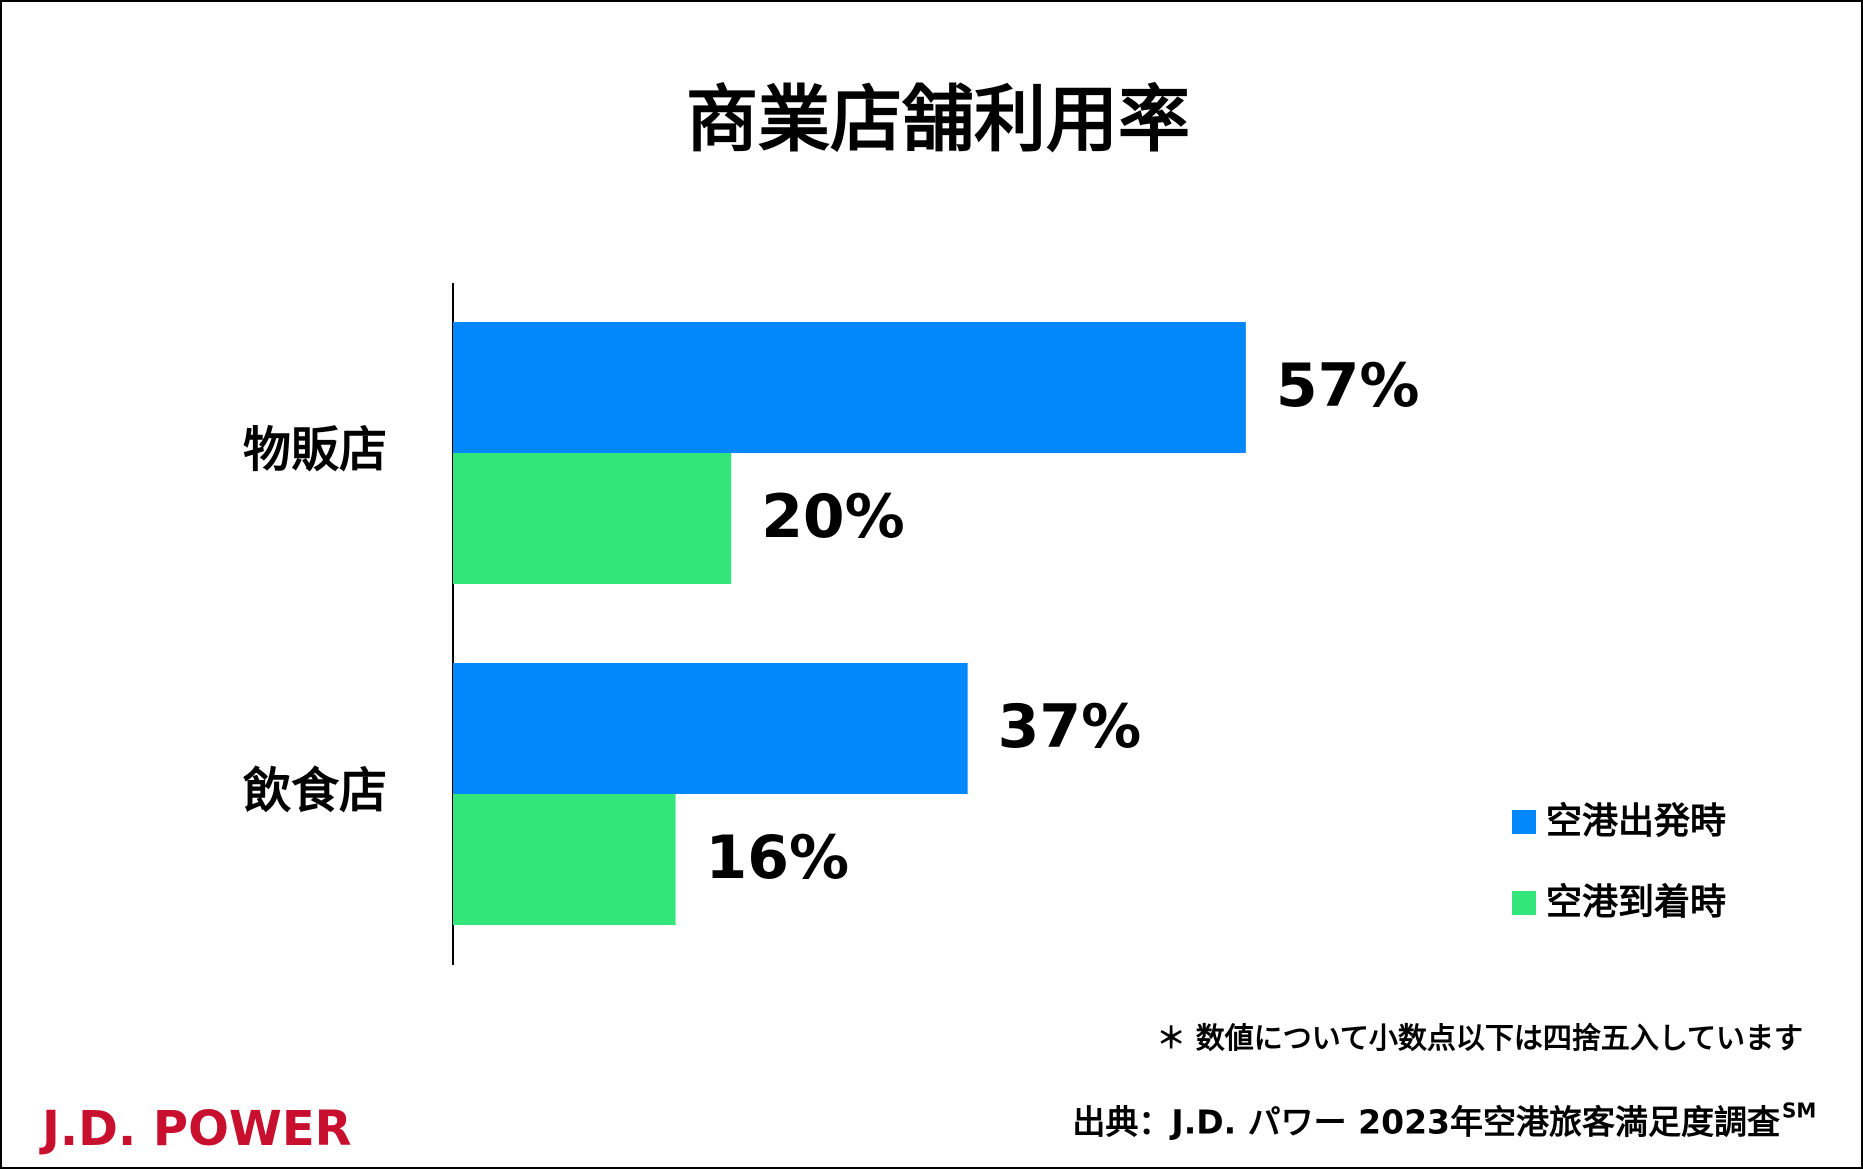 This screenshot has height=1169, width=1863. What do you see at coordinates (1636, 902) in the screenshot?
I see `legend-label: 空港到着時` at bounding box center [1636, 902].